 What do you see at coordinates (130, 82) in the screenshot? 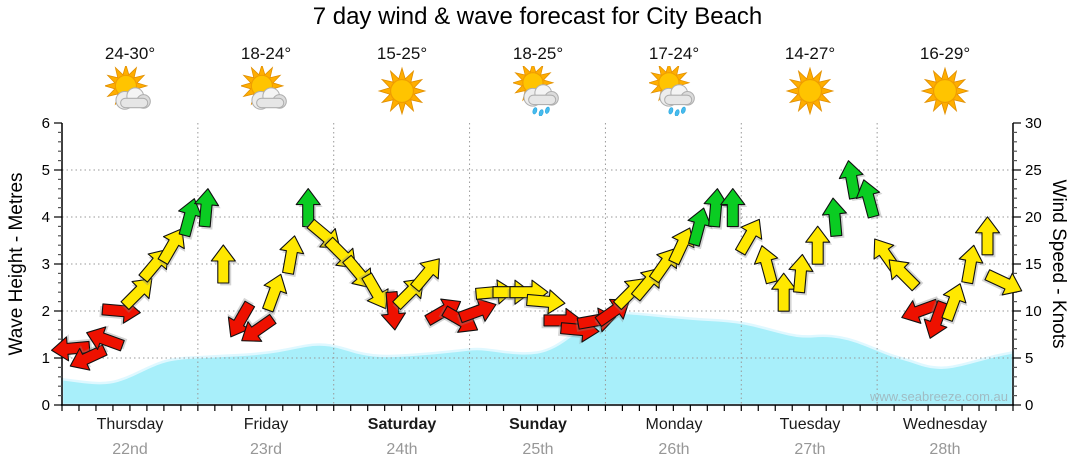
I see `day-column-thursday: 24-30°` at bounding box center [130, 82].